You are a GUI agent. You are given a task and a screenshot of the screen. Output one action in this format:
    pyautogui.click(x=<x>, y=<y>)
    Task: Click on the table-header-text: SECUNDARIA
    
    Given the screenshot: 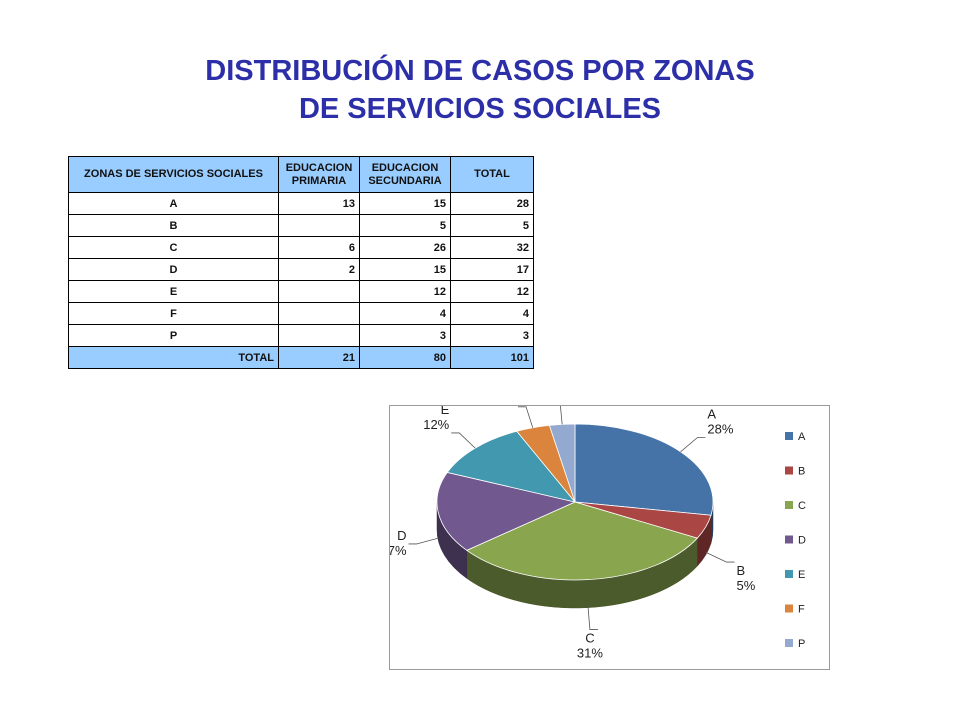 What is the action you would take?
    pyautogui.click(x=405, y=180)
    